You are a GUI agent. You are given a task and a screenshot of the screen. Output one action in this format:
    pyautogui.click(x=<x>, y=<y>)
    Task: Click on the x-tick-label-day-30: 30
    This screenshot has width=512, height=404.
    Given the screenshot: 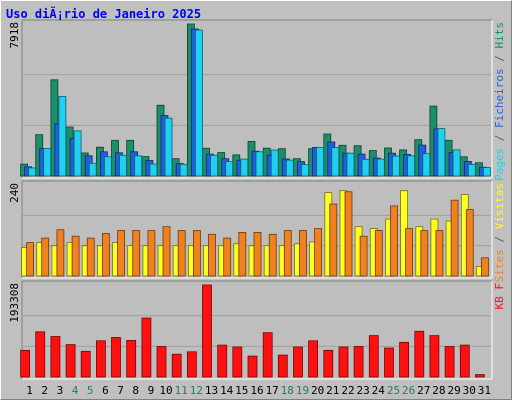 What is the action you would take?
    pyautogui.click(x=469, y=390)
    